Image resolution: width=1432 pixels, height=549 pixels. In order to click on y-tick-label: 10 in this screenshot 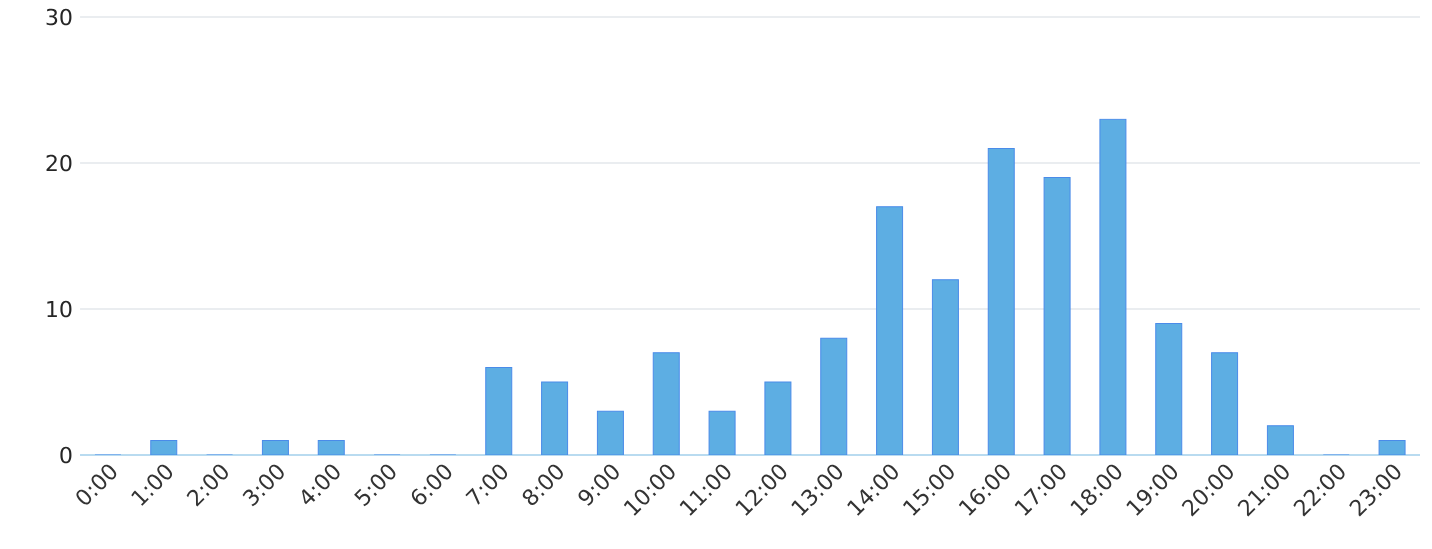, I will do `click(59, 309)`.